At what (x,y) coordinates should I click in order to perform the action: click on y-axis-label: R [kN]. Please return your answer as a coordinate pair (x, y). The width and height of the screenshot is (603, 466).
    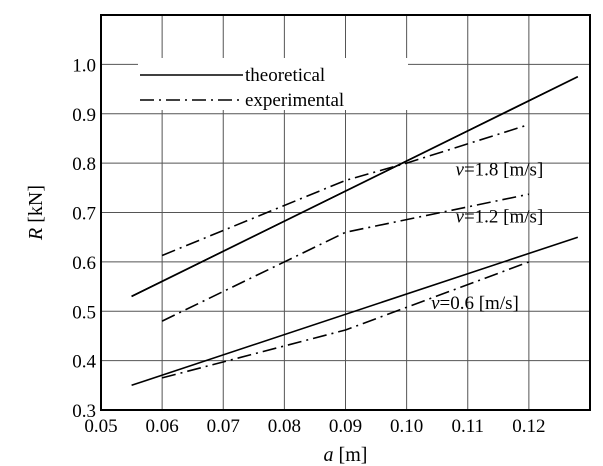
    Looking at the image, I should click on (36, 213).